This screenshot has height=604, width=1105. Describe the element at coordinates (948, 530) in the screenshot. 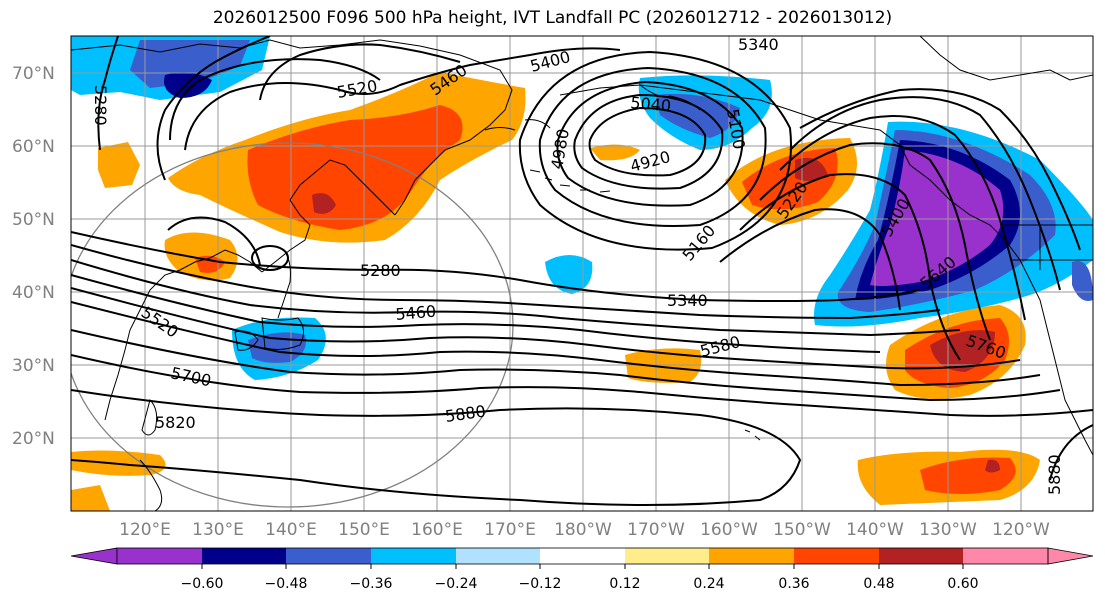

I see `lon-label: 130°W` at that location.